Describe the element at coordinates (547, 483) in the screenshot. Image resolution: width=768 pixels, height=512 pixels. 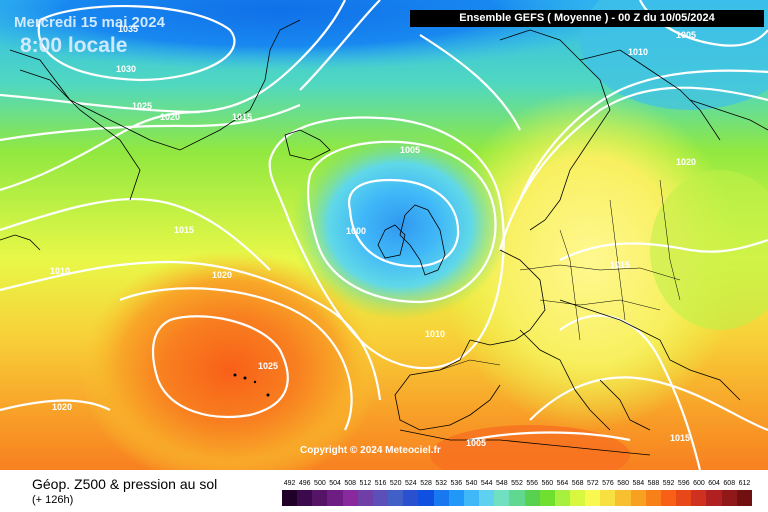
I see `legend-value: 560` at that location.